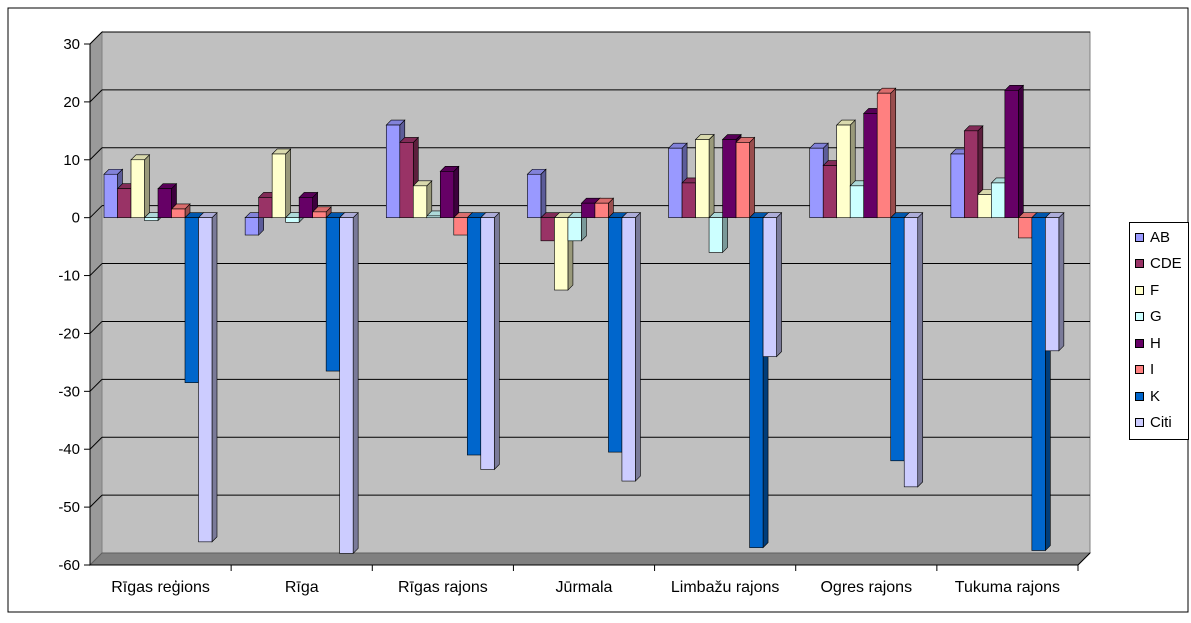 The width and height of the screenshot is (1191, 623). What do you see at coordinates (69, 507) in the screenshot?
I see `y-tick-label: -50` at bounding box center [69, 507].